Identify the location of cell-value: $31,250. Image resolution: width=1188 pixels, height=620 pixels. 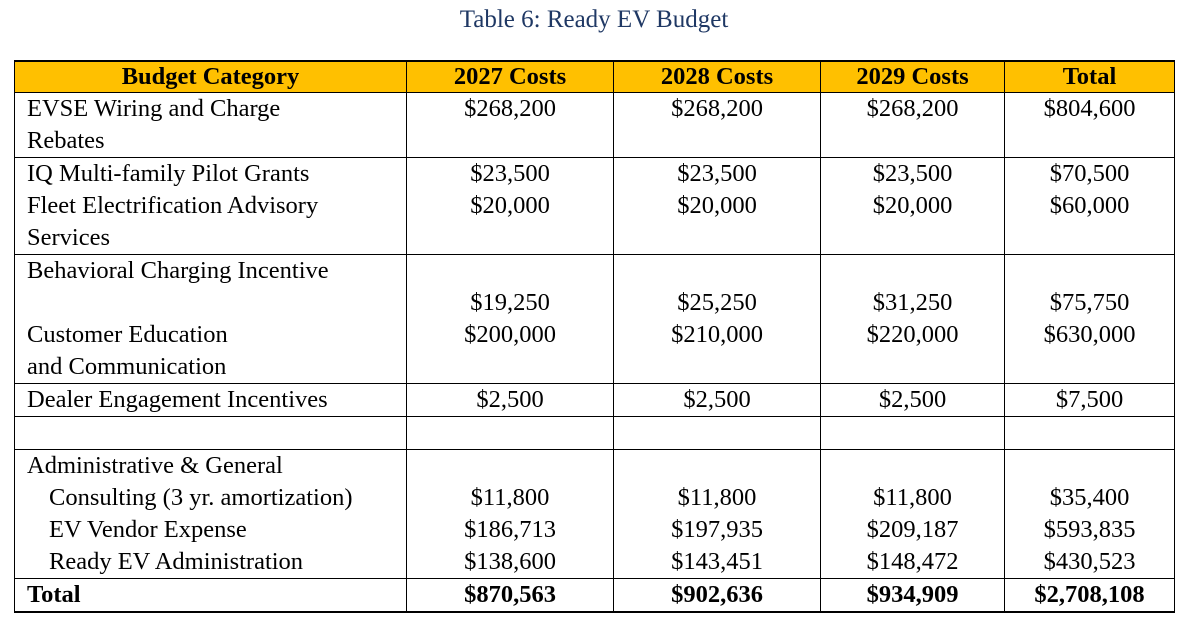
(912, 302).